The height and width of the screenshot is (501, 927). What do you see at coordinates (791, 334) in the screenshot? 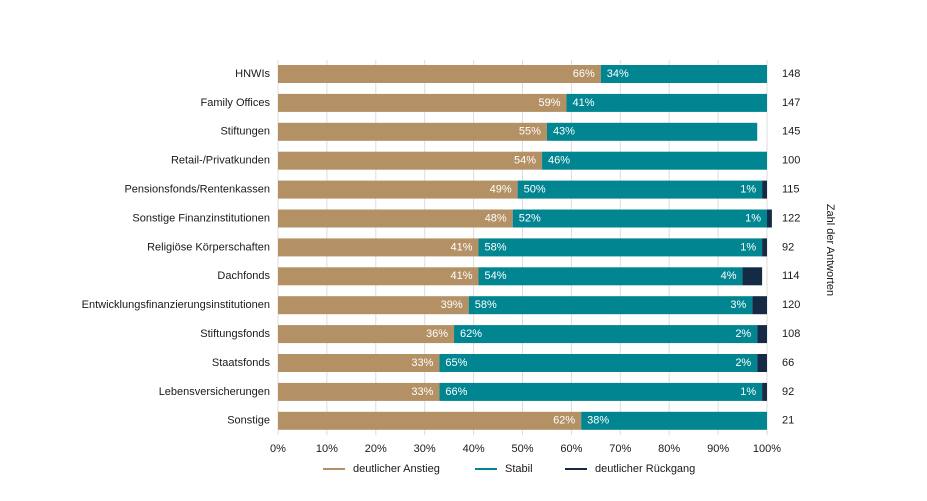
I see `count-label: 108` at bounding box center [791, 334].